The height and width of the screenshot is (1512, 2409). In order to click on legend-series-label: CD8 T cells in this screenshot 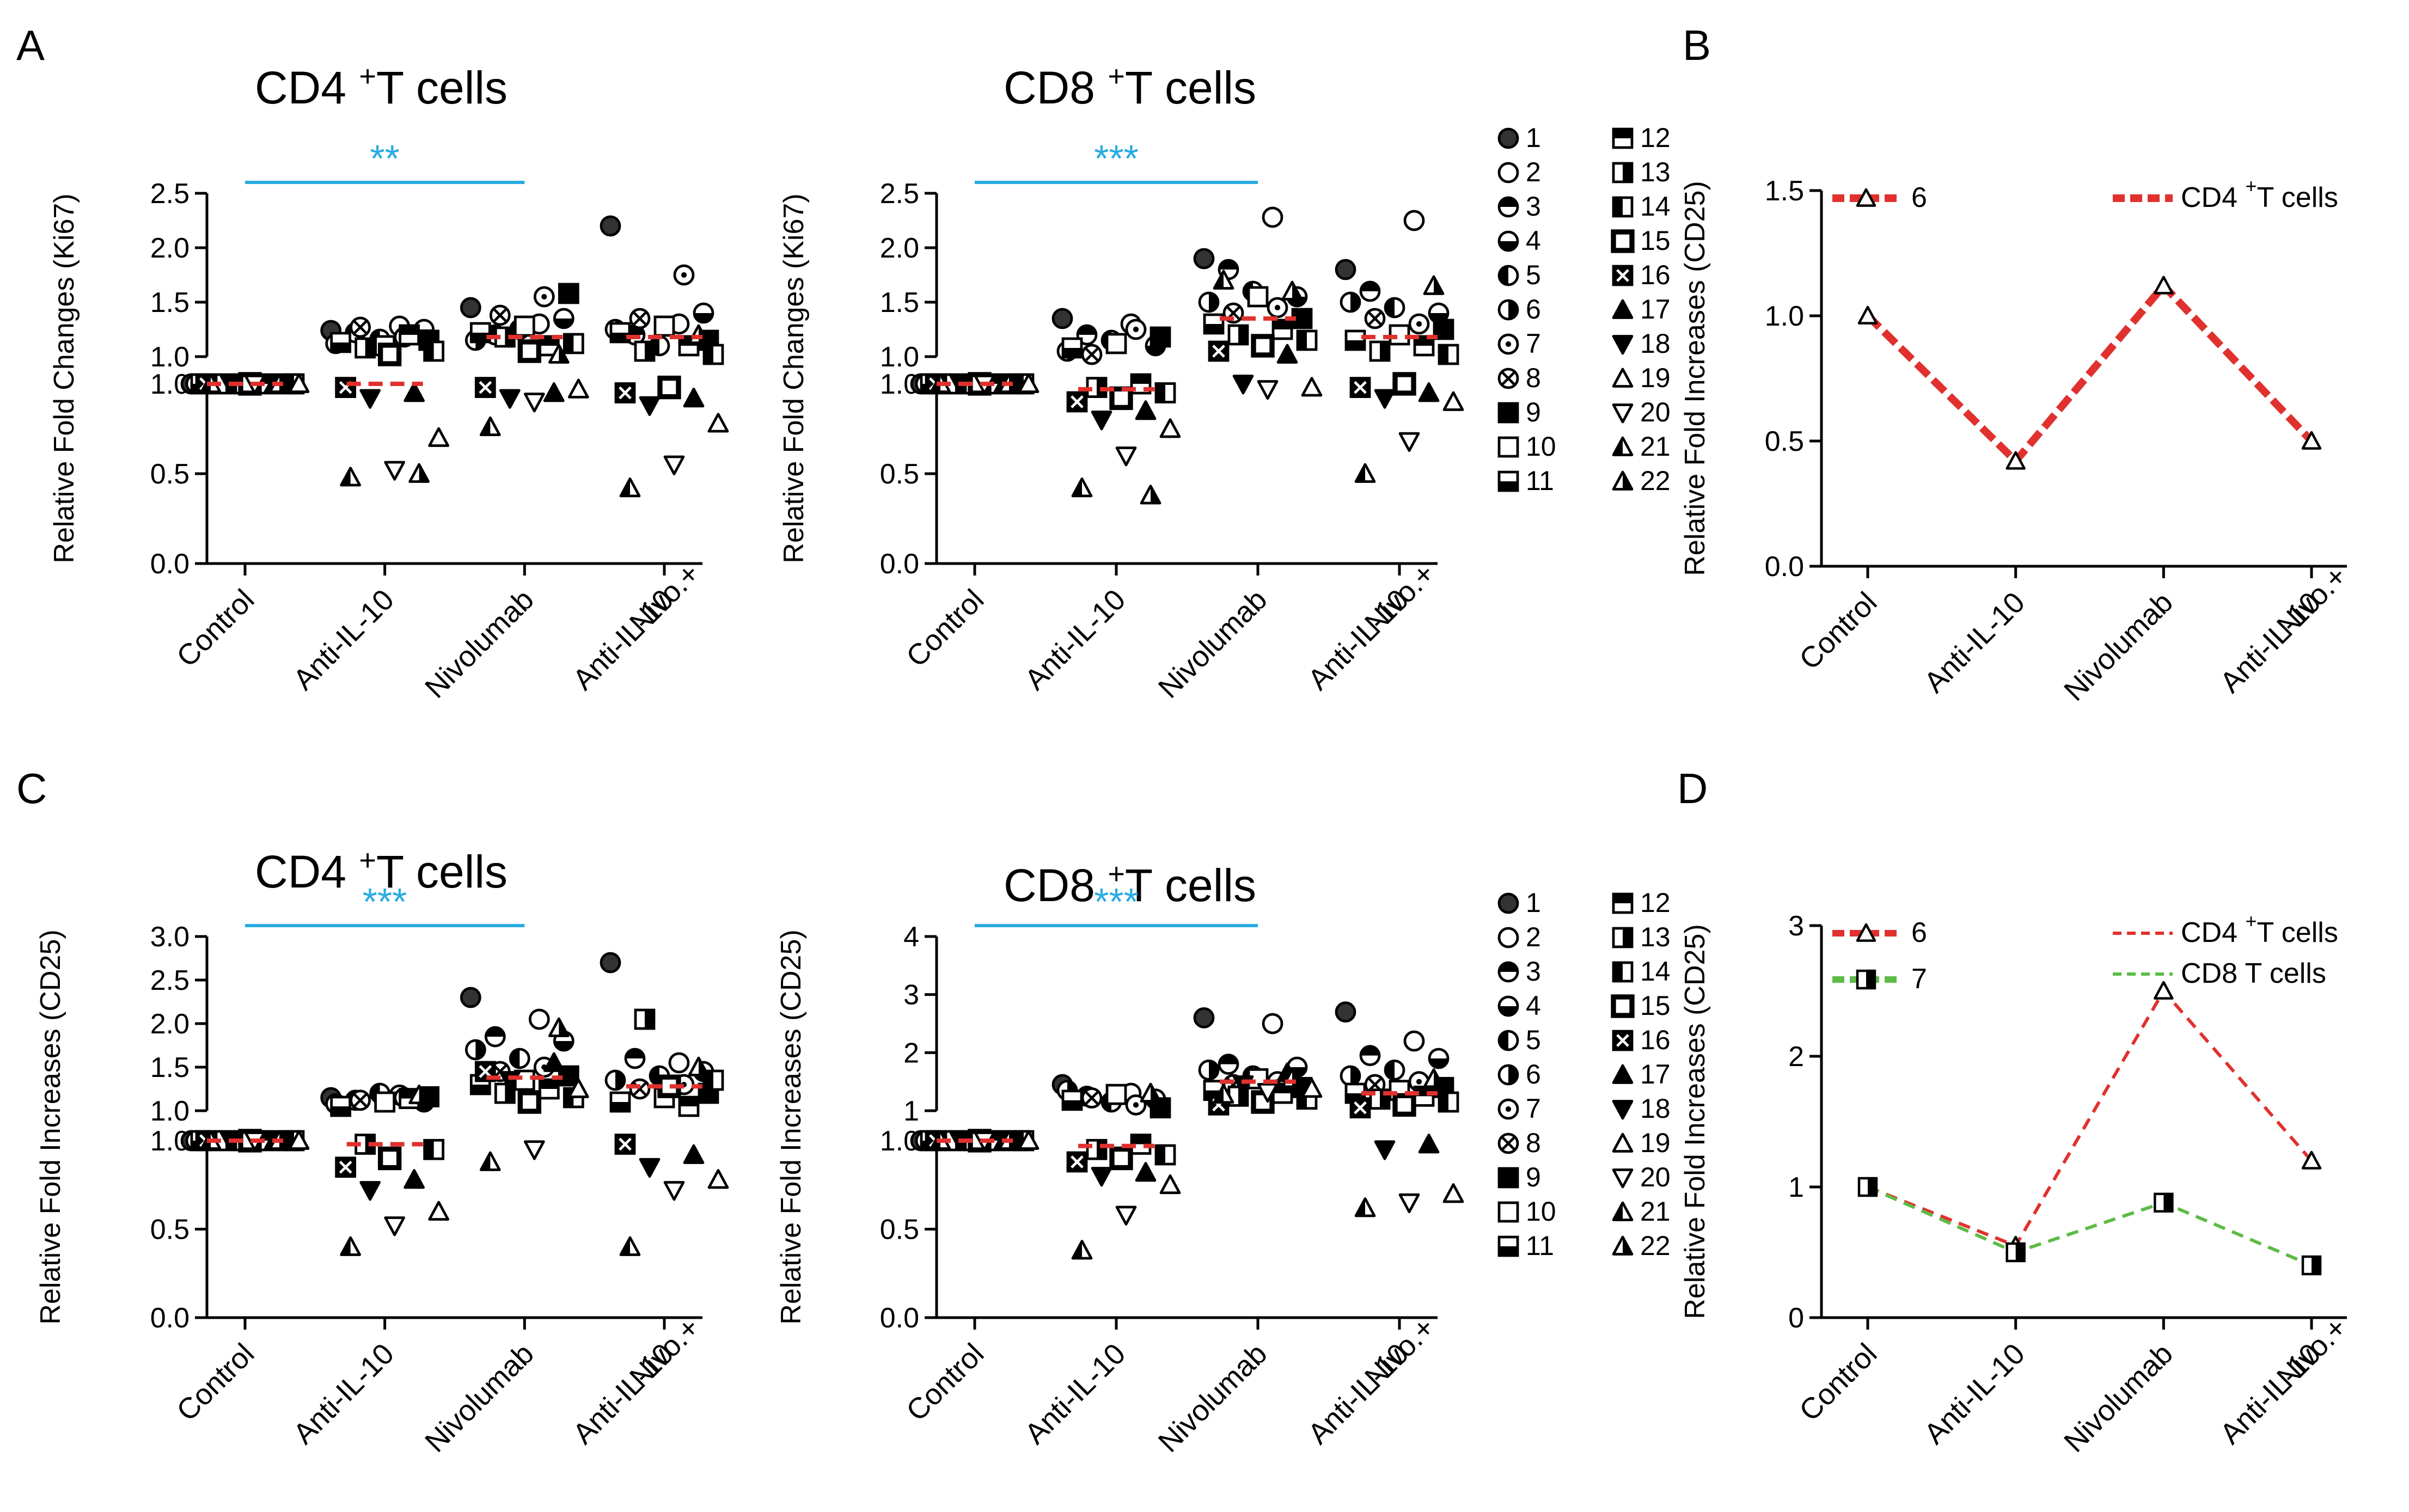, I will do `click(2254, 973)`.